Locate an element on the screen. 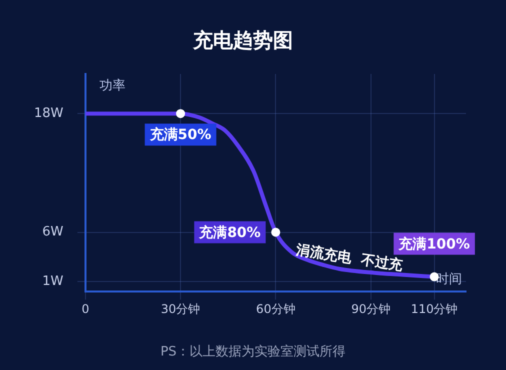 The width and height of the screenshot is (506, 370). text: PS：以上数据为实验室测试所得 is located at coordinates (253, 351).